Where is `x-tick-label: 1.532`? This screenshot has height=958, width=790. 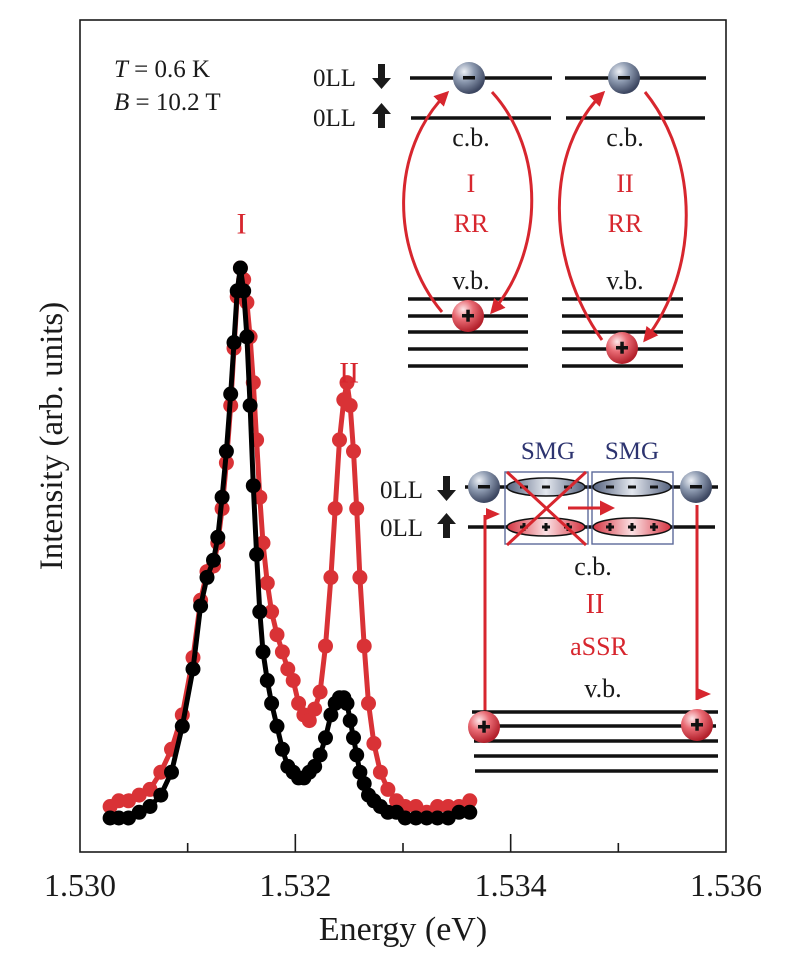 x-tick-label: 1.532 is located at coordinates (295, 885).